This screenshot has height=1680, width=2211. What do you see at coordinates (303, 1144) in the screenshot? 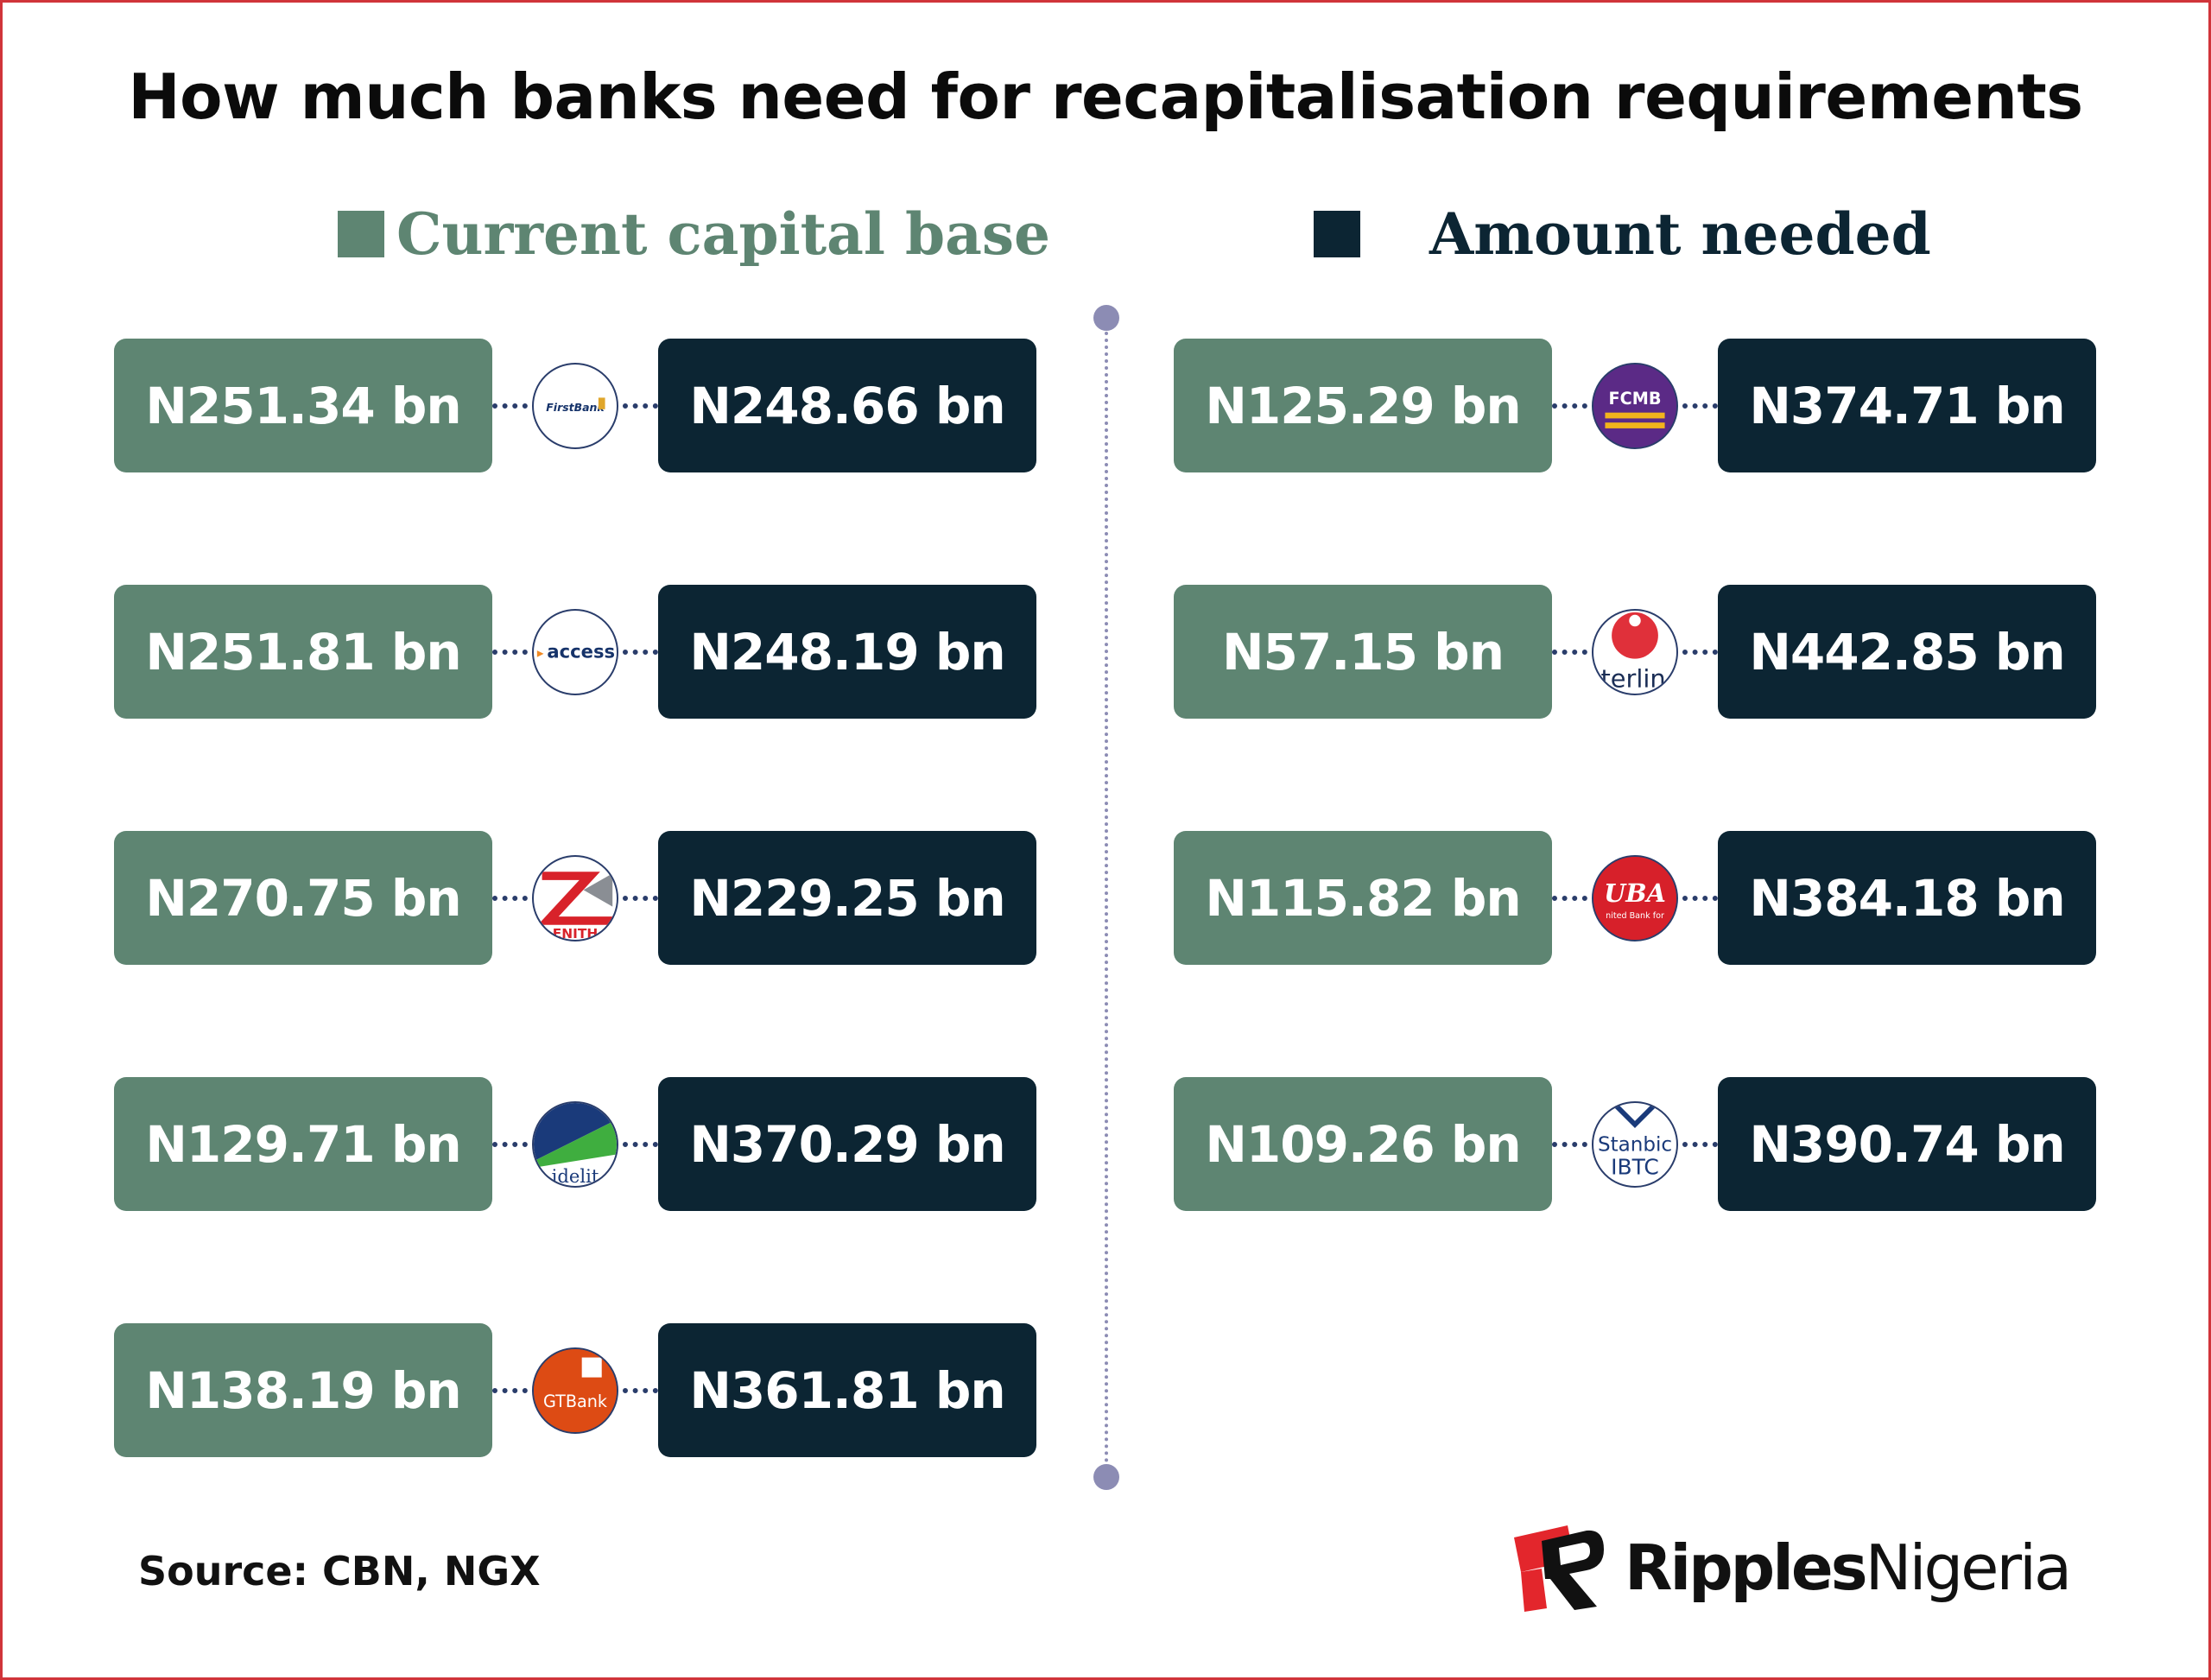
I see `current-capital-value: N129.71 bn` at bounding box center [303, 1144].